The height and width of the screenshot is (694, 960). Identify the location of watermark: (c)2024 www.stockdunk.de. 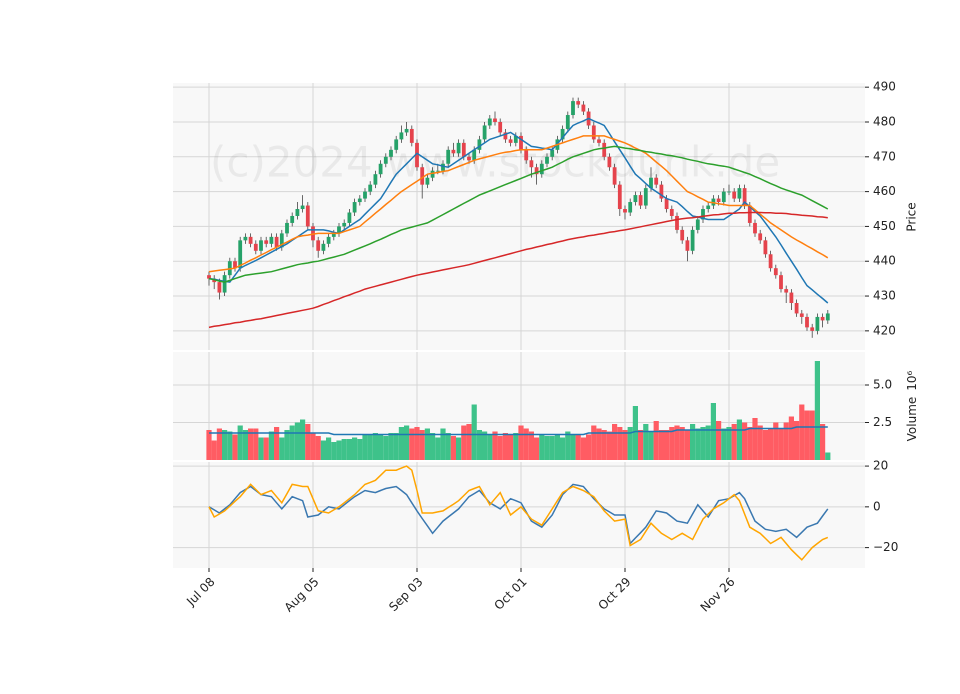
(495, 162).